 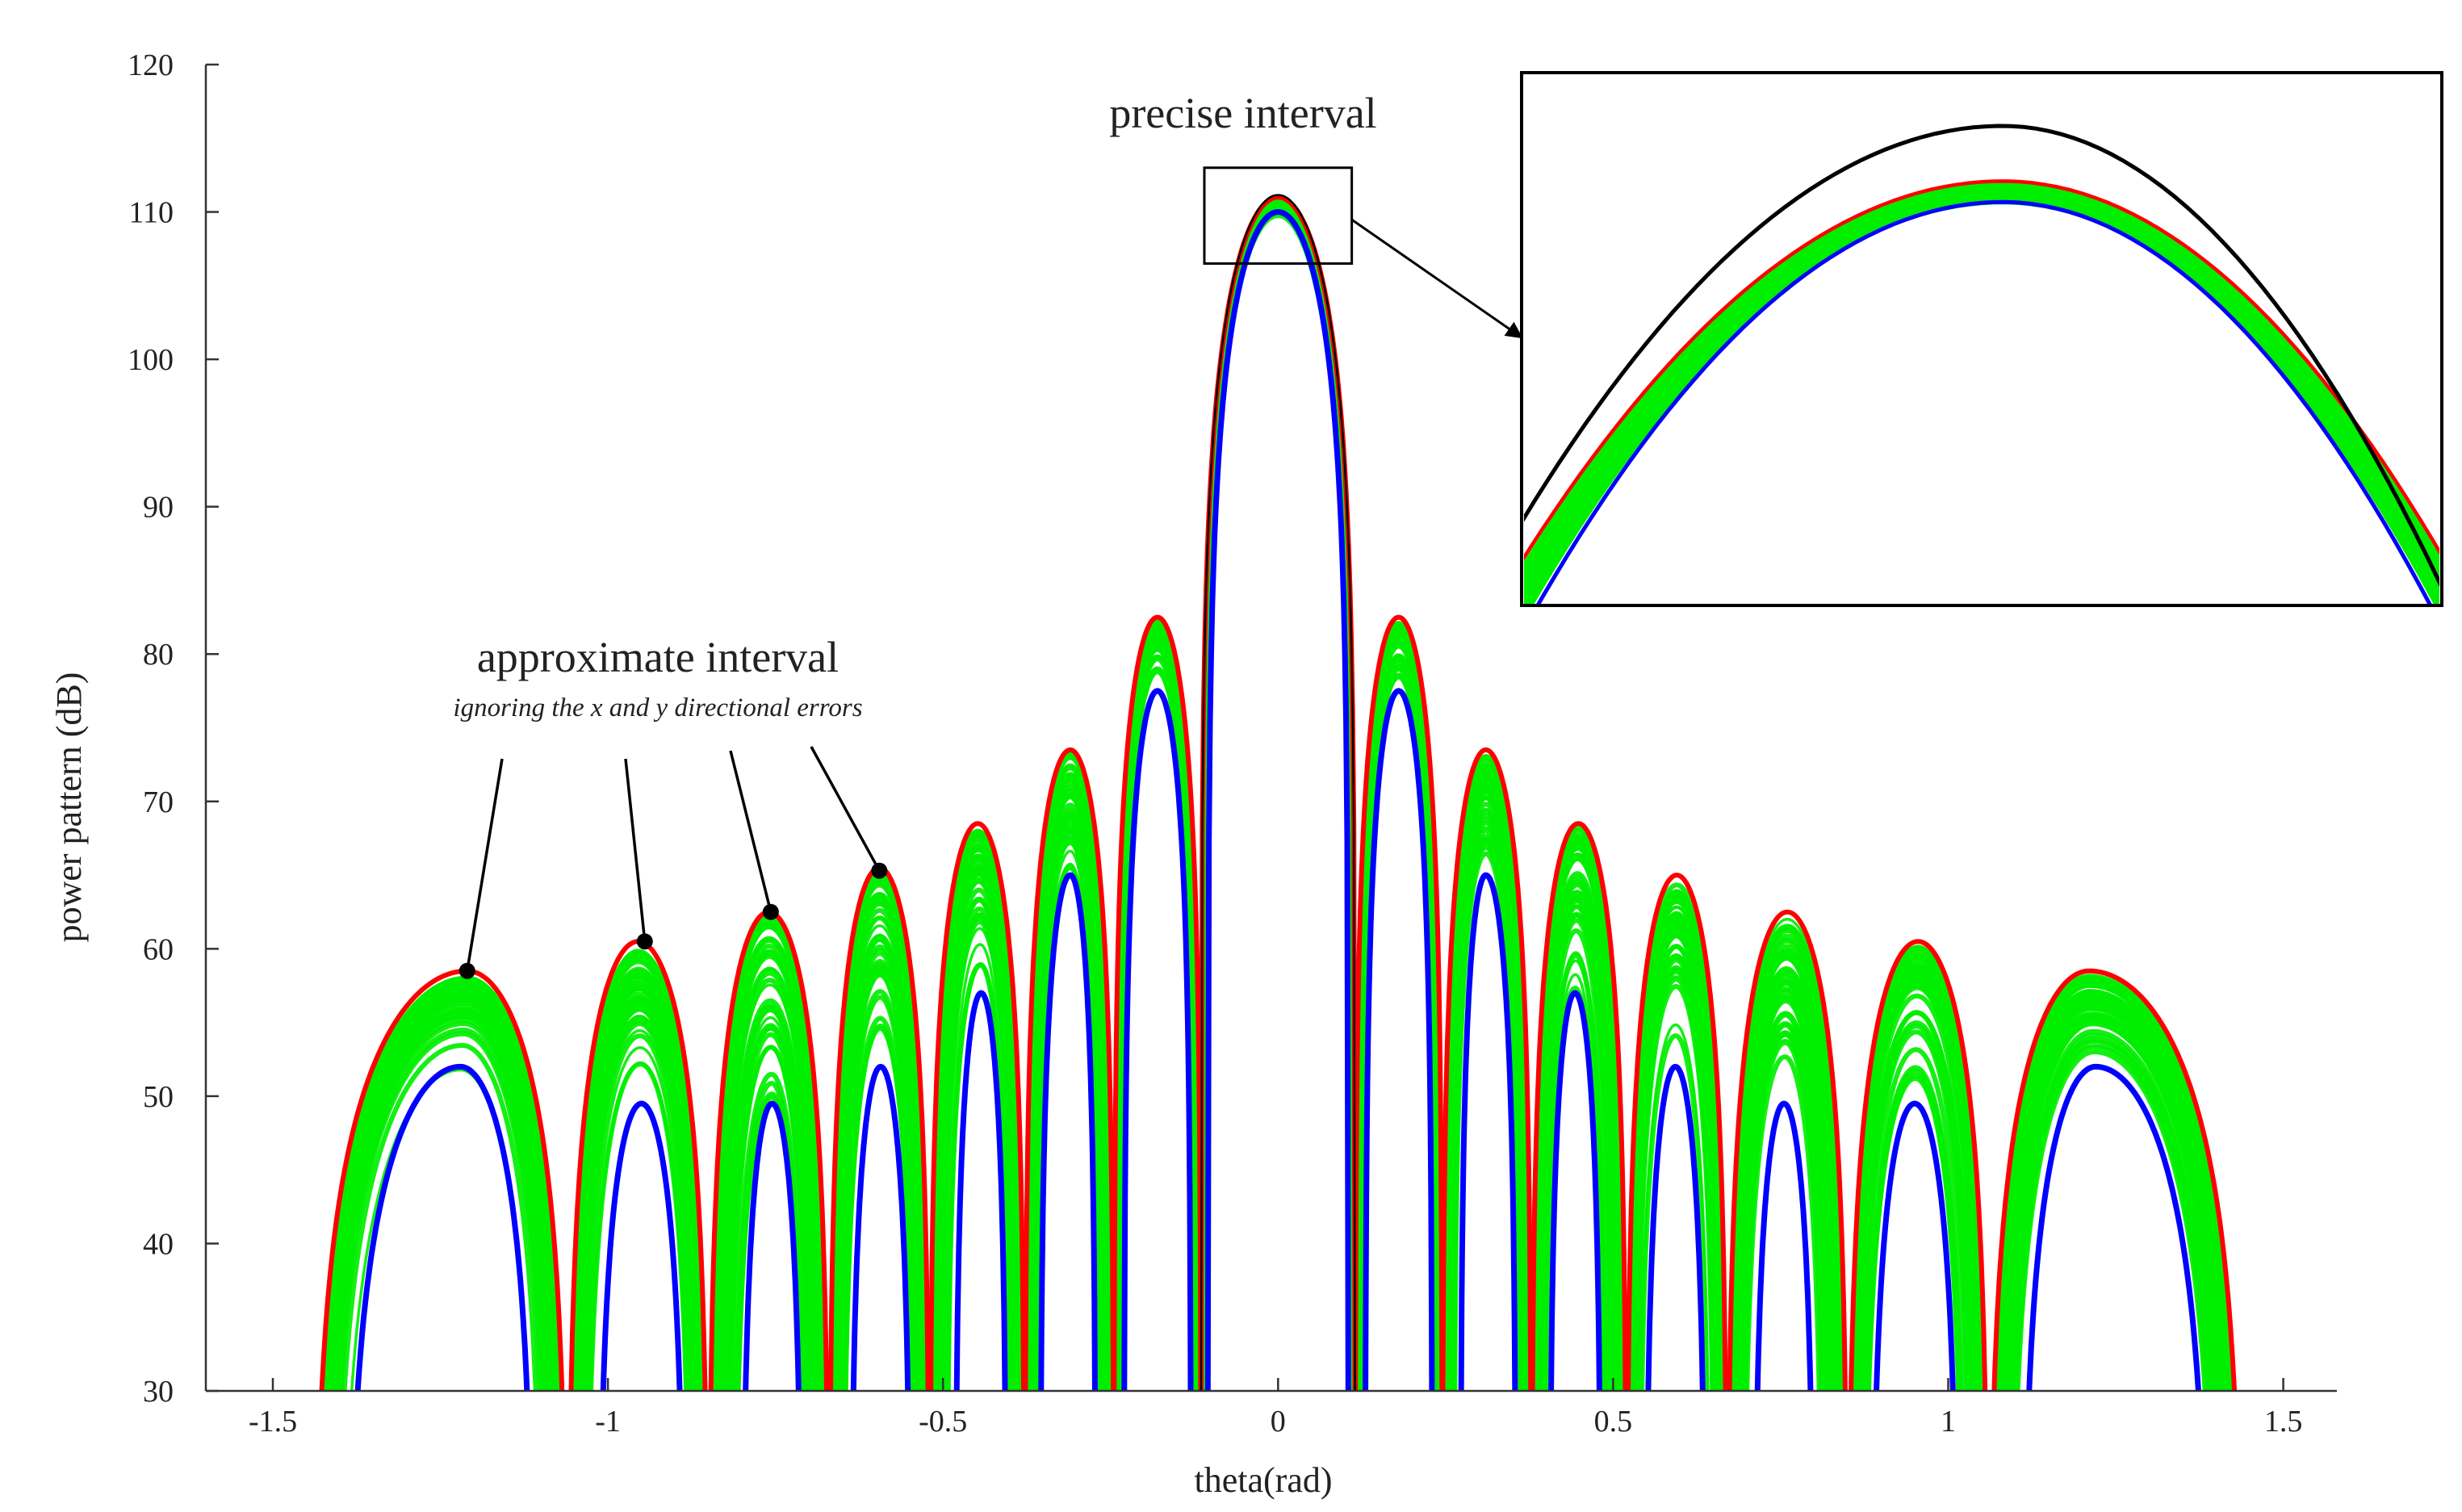 What do you see at coordinates (1614, 1422) in the screenshot?
I see `x-tick-label: 0.5` at bounding box center [1614, 1422].